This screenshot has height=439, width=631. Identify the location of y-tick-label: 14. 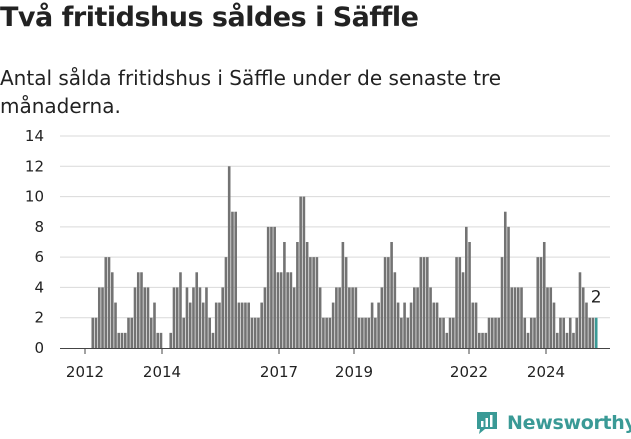
(34, 136).